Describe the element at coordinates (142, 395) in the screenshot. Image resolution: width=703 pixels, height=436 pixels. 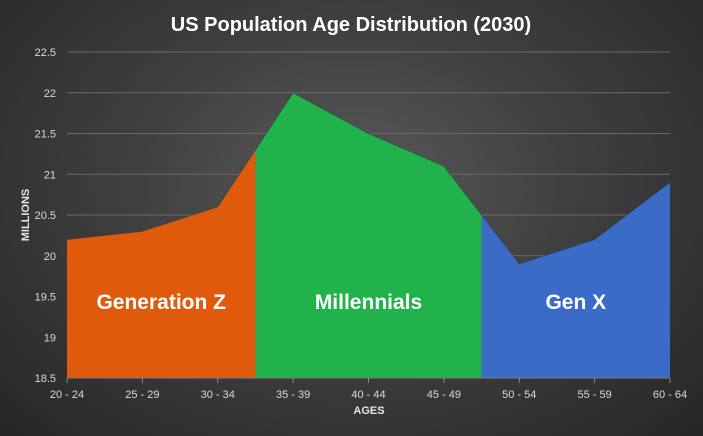
I see `x-tick-label: 25 - 29` at that location.